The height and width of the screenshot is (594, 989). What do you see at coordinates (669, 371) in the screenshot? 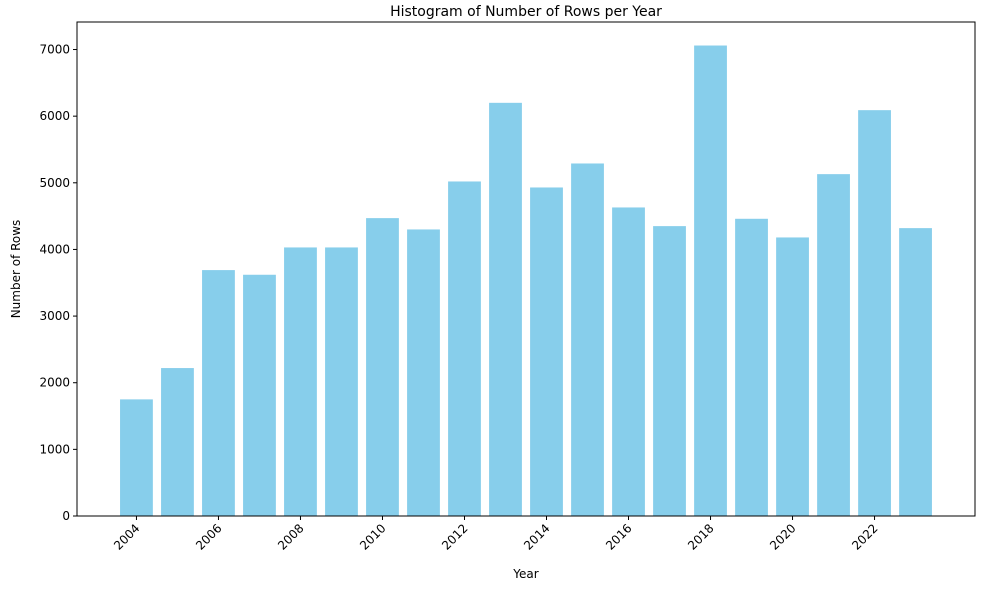
I see `bar-2017` at bounding box center [669, 371].